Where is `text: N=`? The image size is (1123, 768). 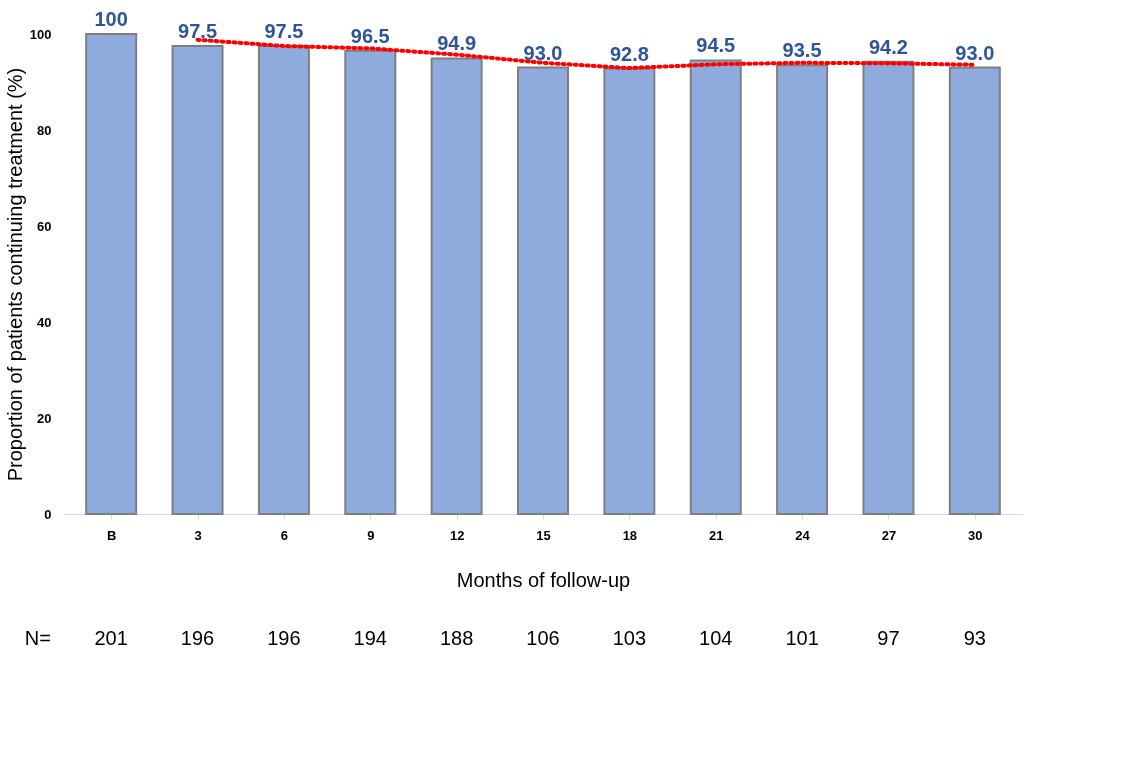 text: N= is located at coordinates (37, 638).